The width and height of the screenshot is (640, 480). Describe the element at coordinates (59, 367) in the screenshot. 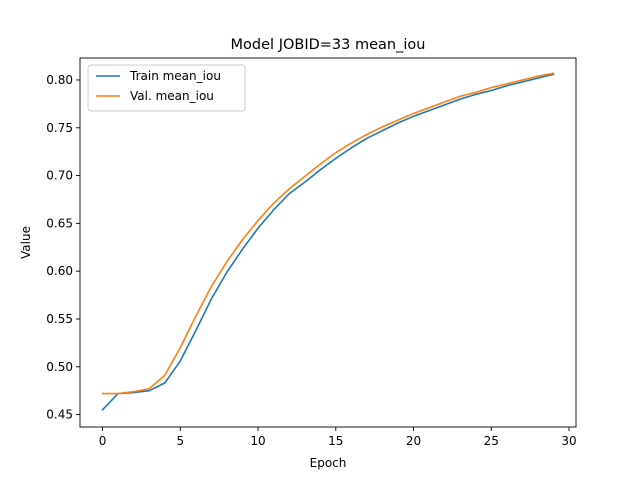

I see `y-tick-label: 0.50` at that location.